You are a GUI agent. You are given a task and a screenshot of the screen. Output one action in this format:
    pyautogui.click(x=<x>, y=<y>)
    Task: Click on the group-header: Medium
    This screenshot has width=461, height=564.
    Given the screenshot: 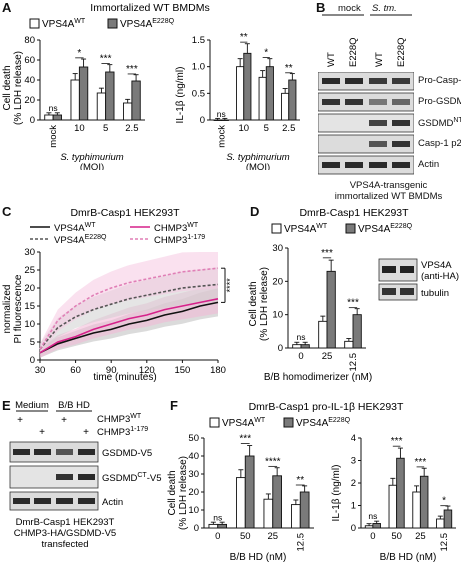 What is the action you would take?
    pyautogui.click(x=32, y=405)
    